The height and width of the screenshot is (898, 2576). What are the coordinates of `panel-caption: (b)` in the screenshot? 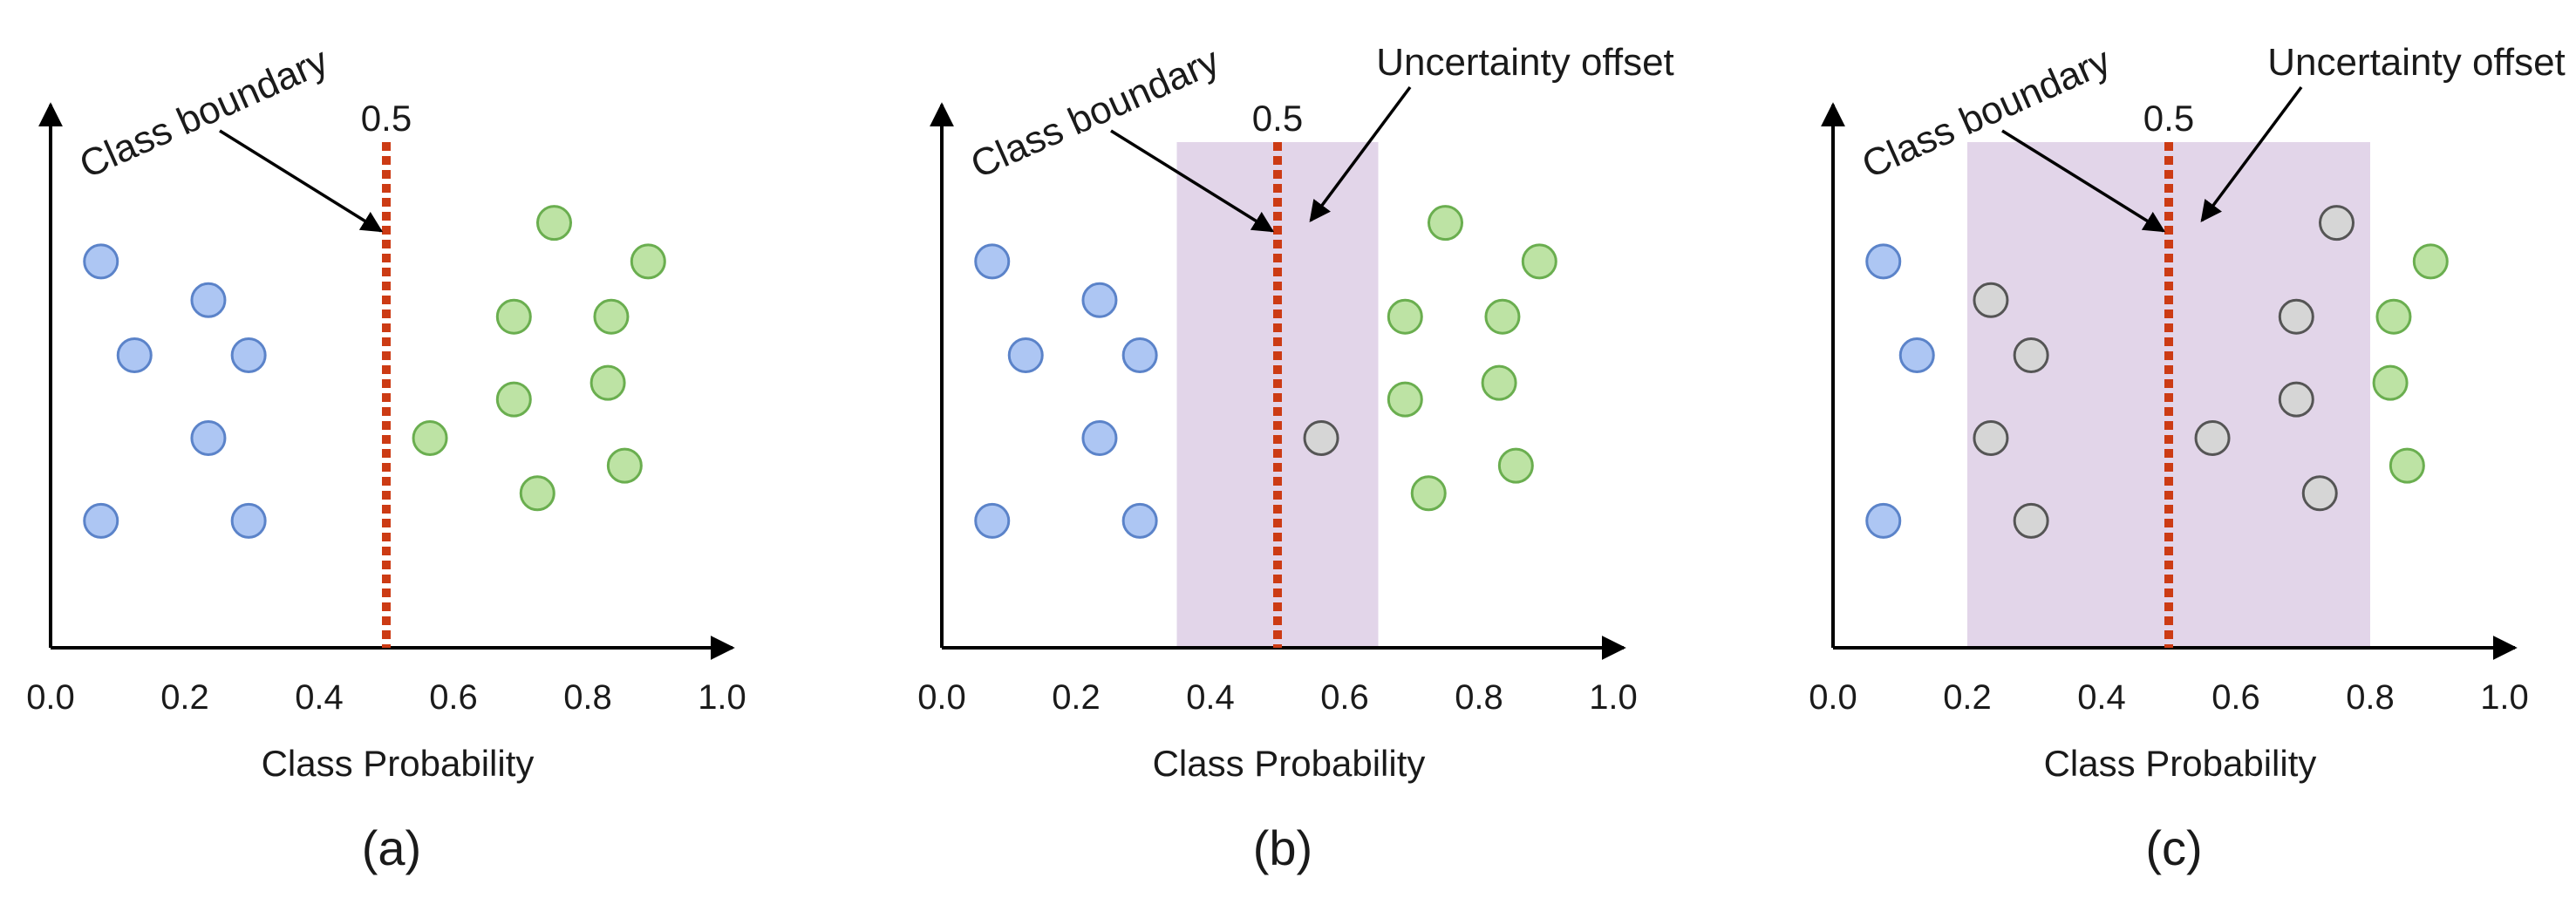 It's located at (1282, 847).